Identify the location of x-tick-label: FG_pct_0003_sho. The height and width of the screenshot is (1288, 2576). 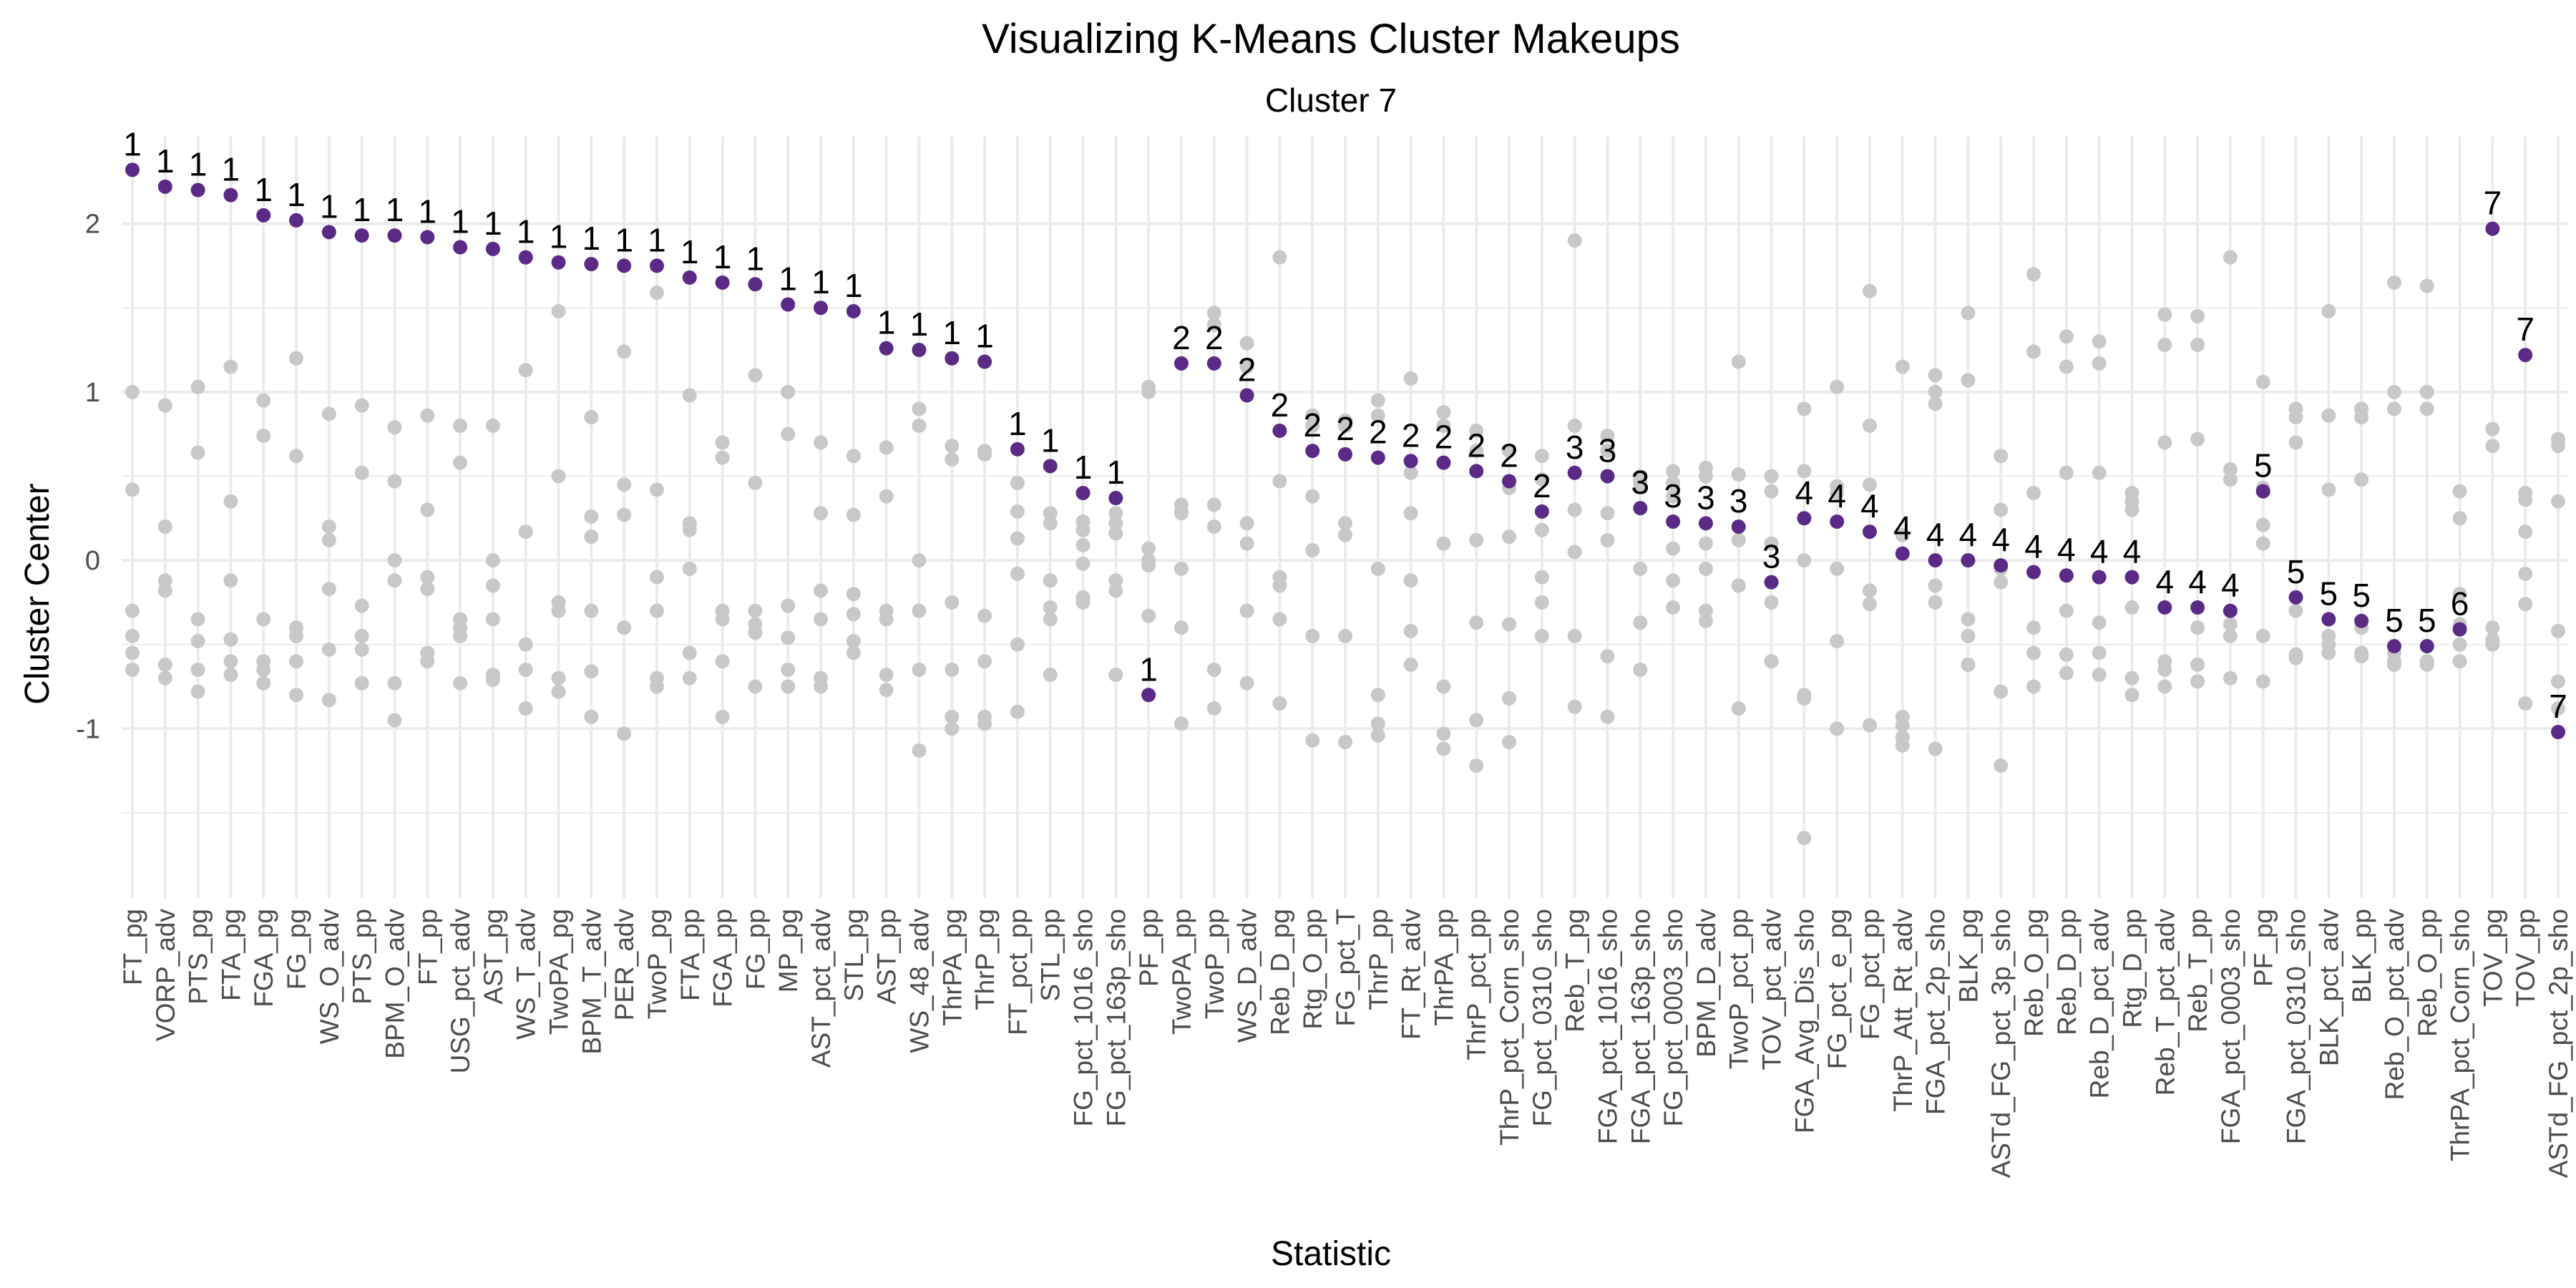
(1673, 1017).